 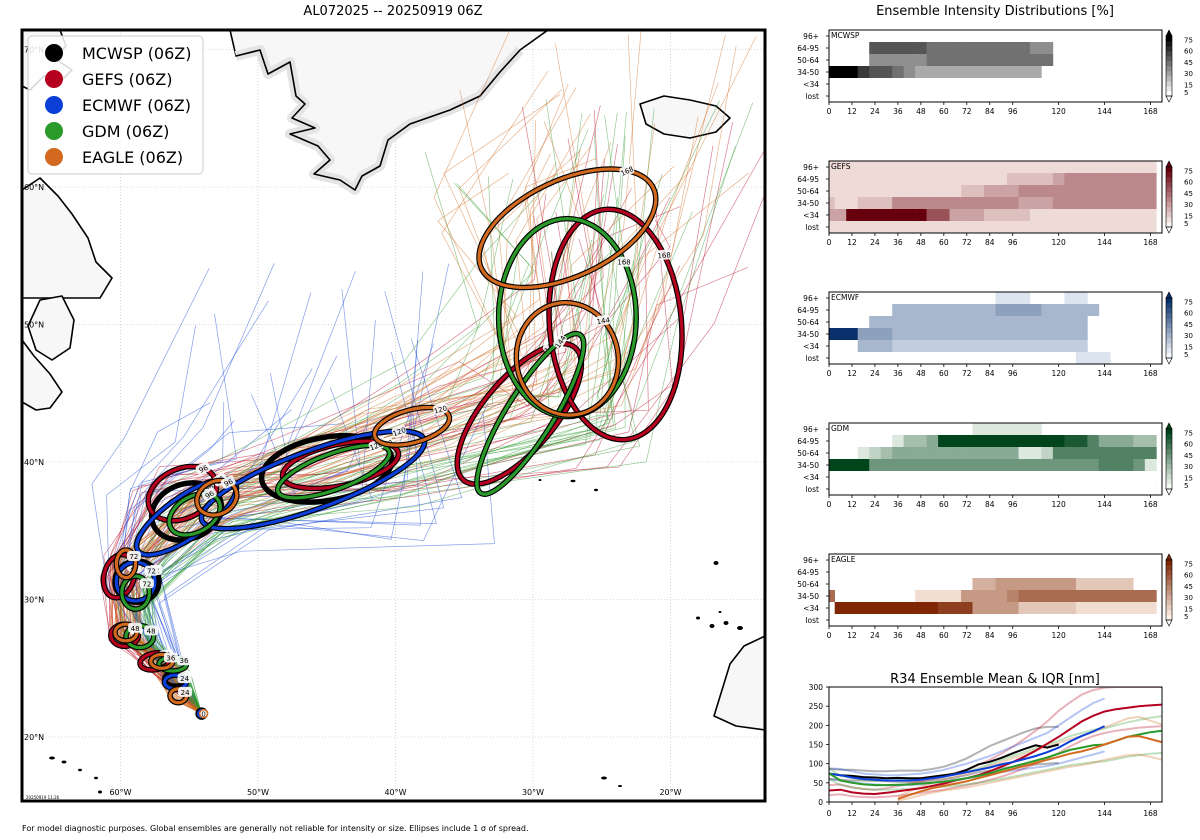 What do you see at coordinates (845, 35) in the screenshot?
I see `heatmap-model-name: MCWSP` at bounding box center [845, 35].